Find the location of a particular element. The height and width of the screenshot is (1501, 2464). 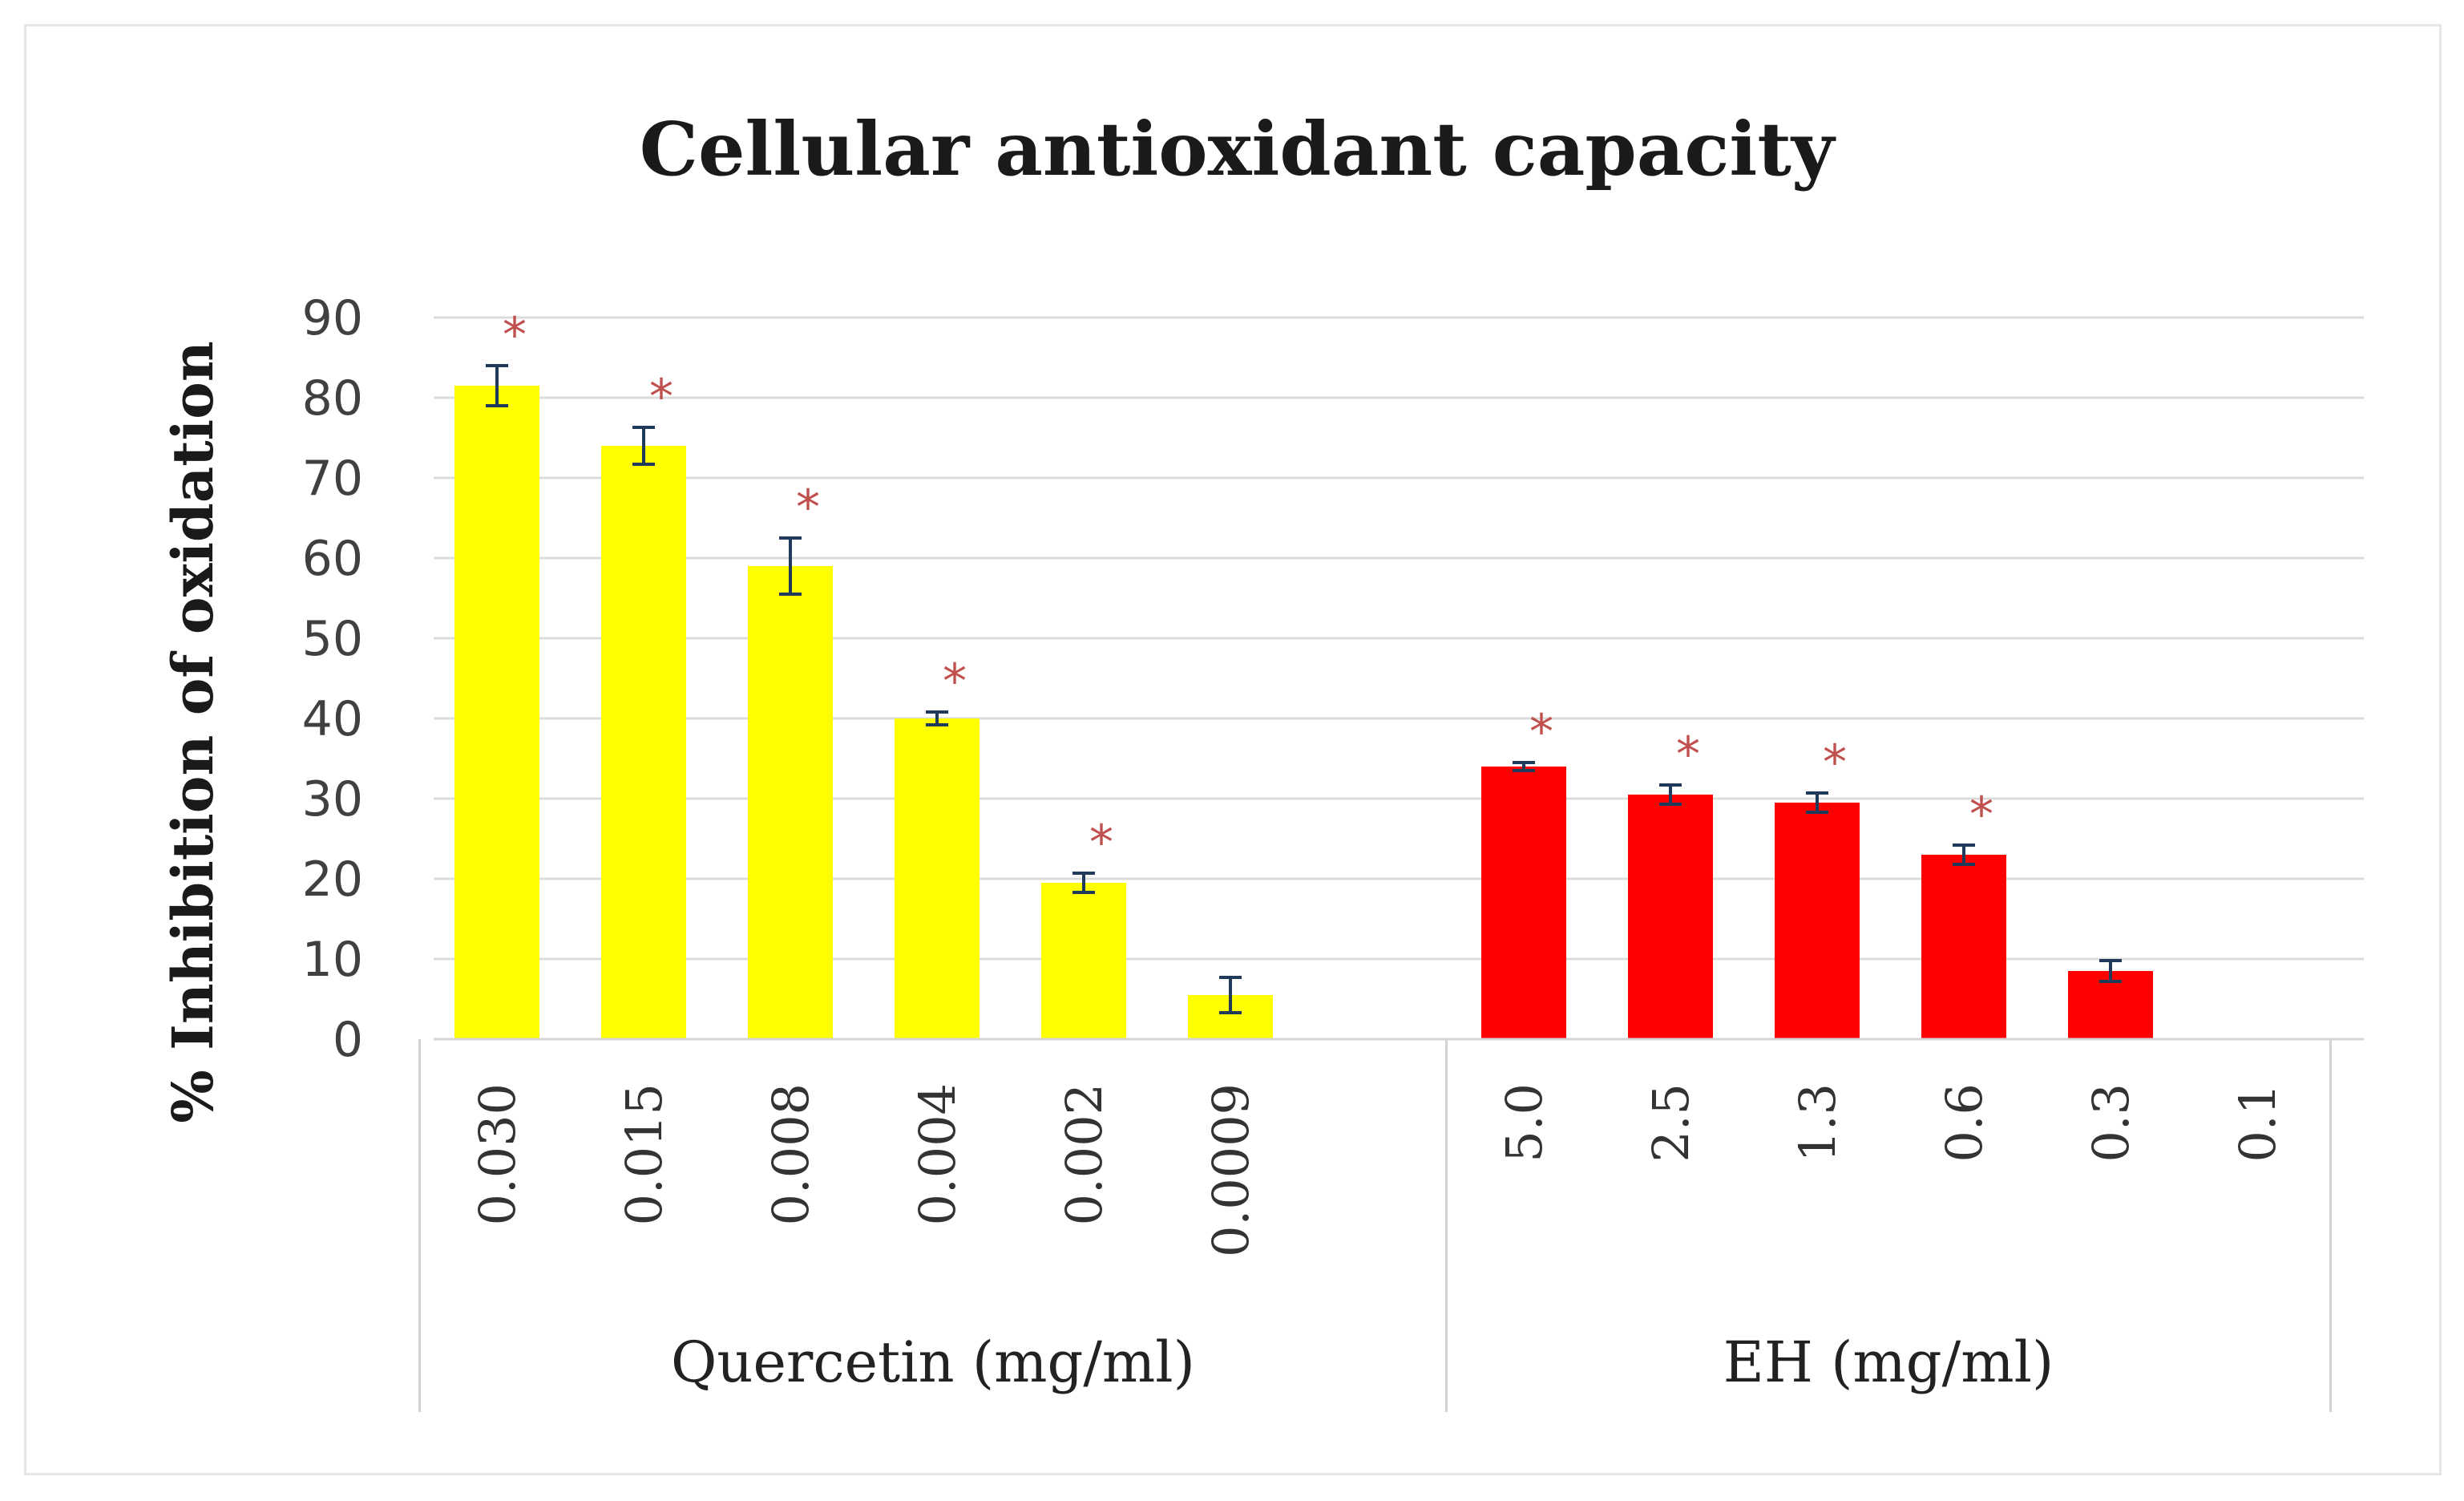

x-tick-label: 0.008 is located at coordinates (791, 1154).